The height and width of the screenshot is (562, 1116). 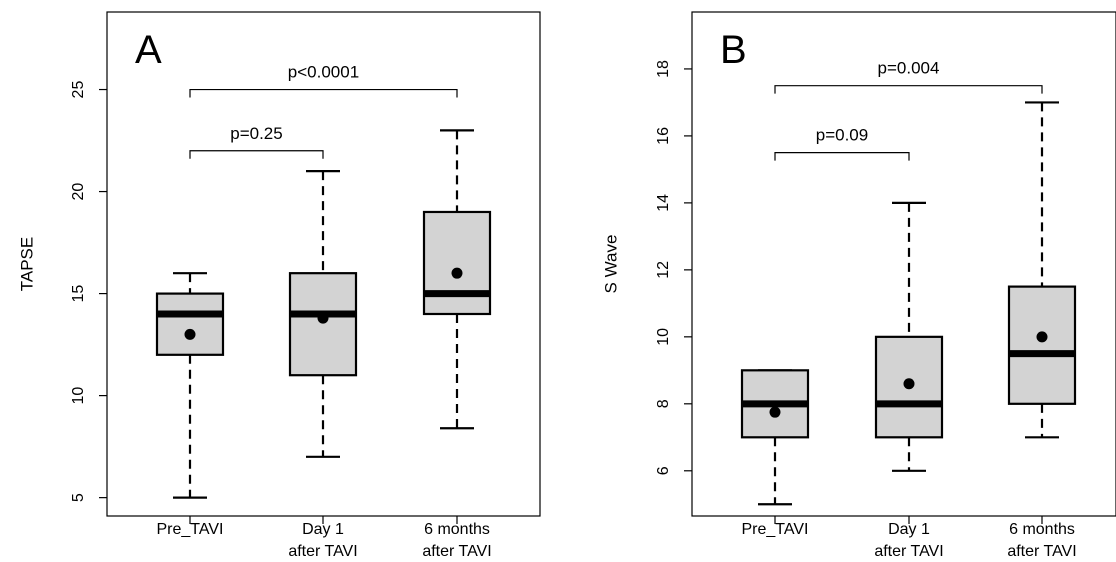 I want to click on p-value-label: p=0.004, so click(x=909, y=68).